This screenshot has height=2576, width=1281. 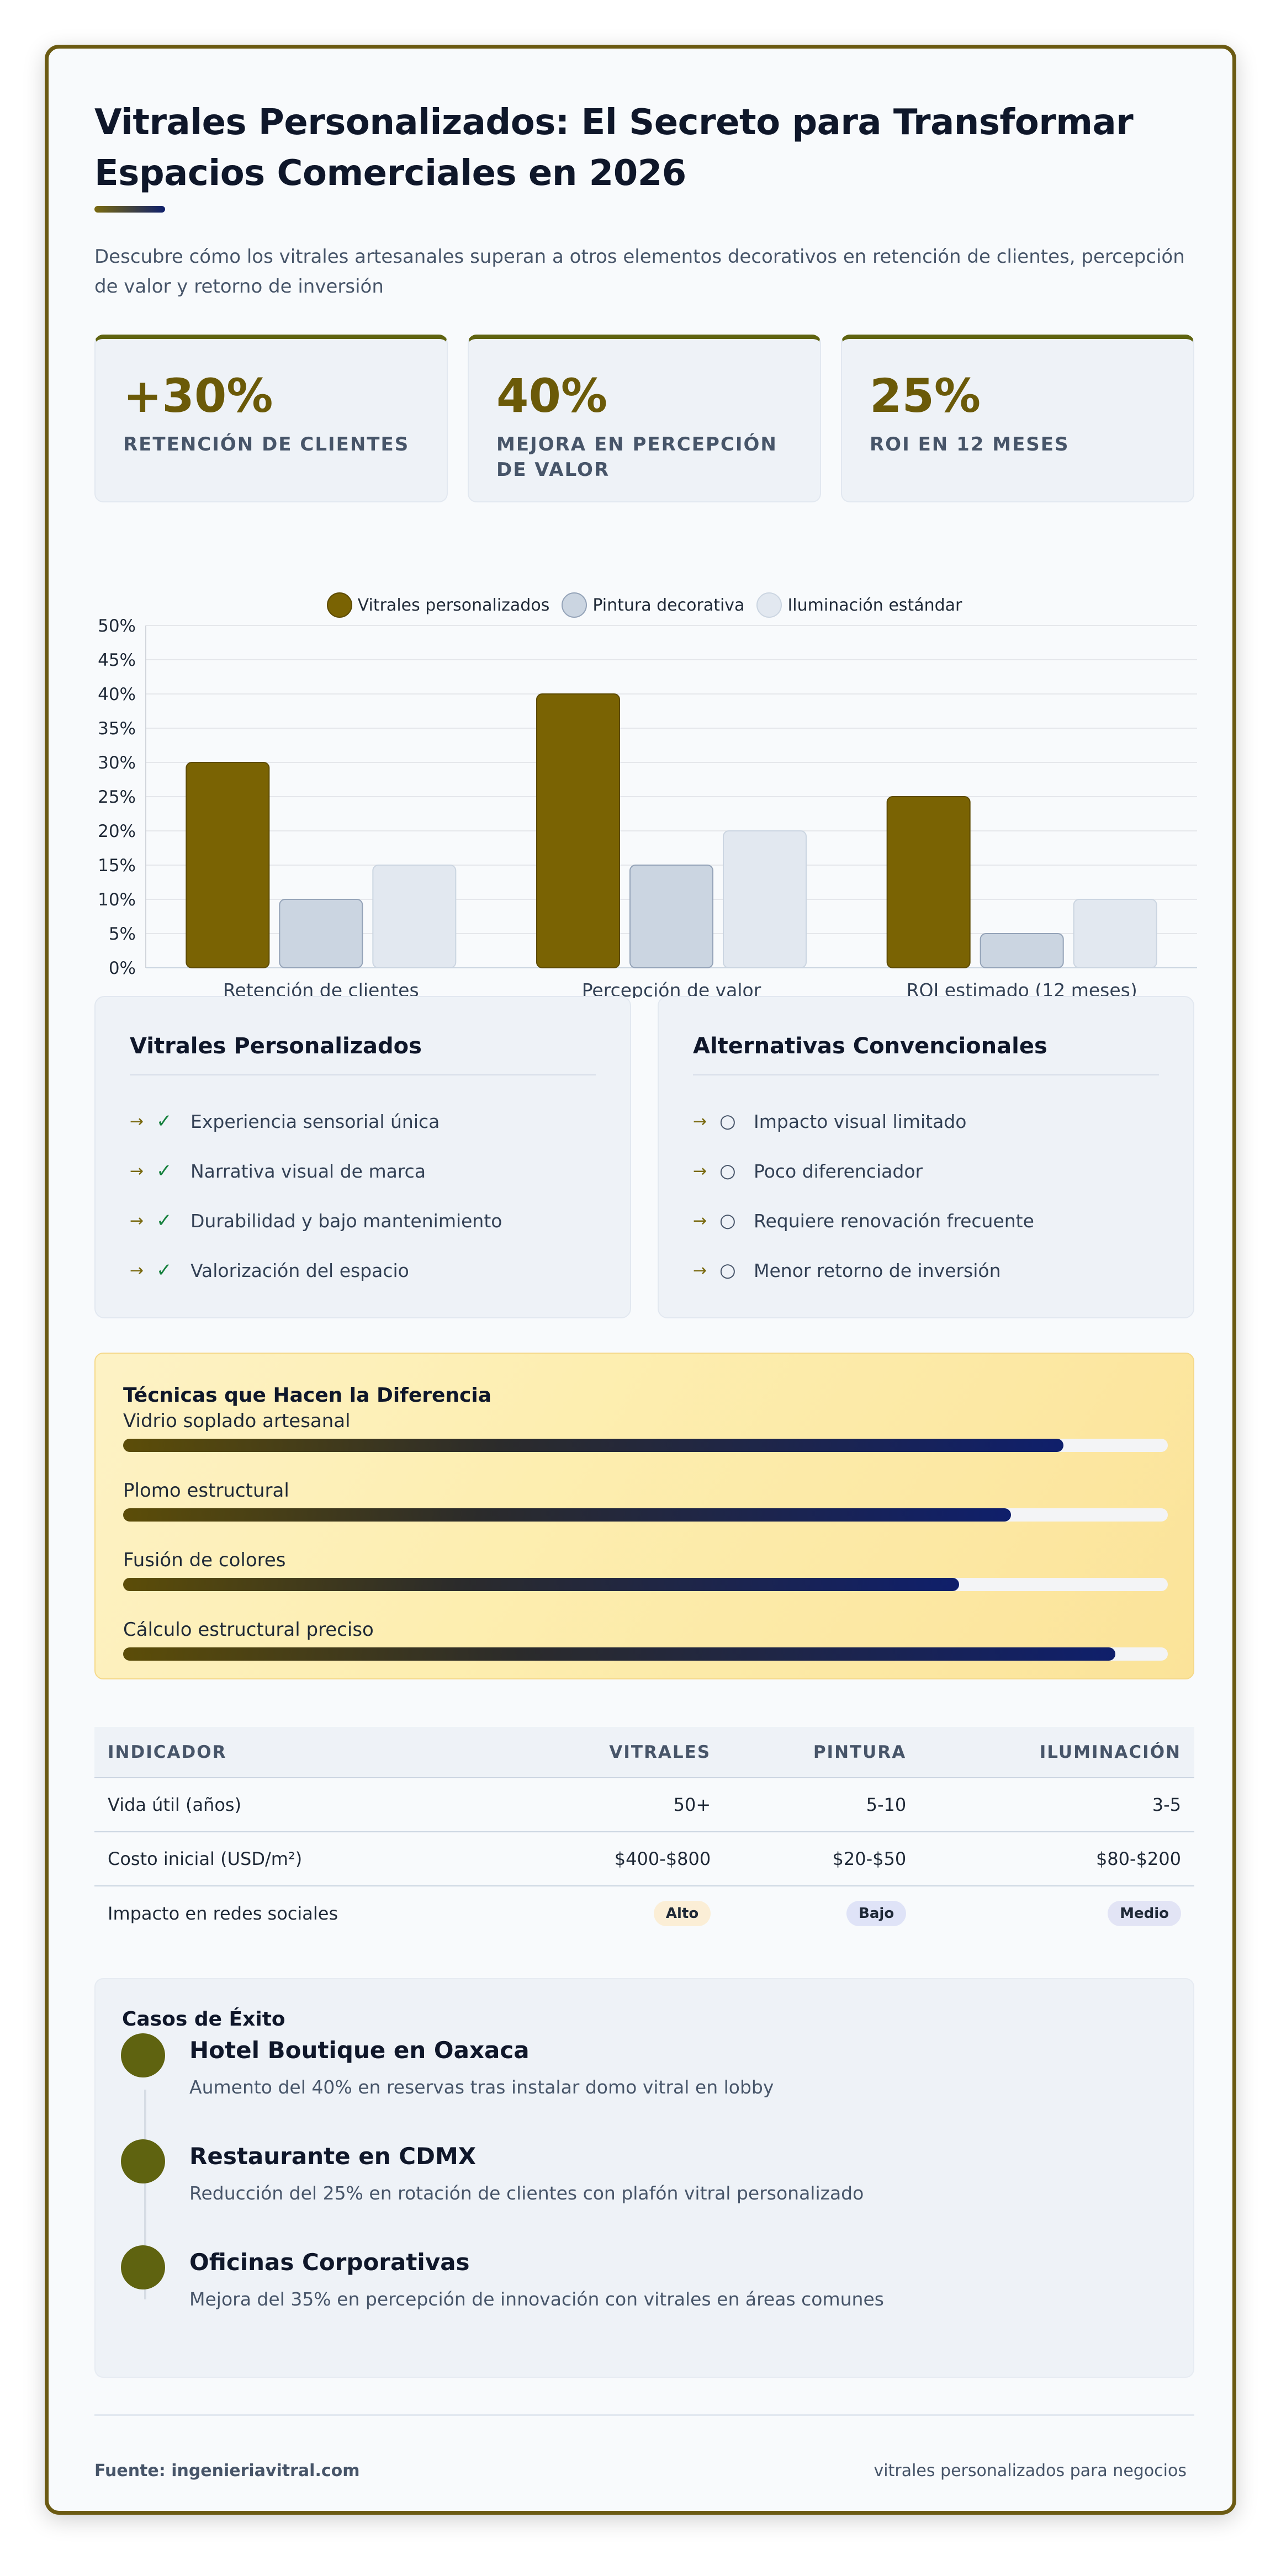 I want to click on skill-bar: Plomo estructural, so click(x=645, y=1501).